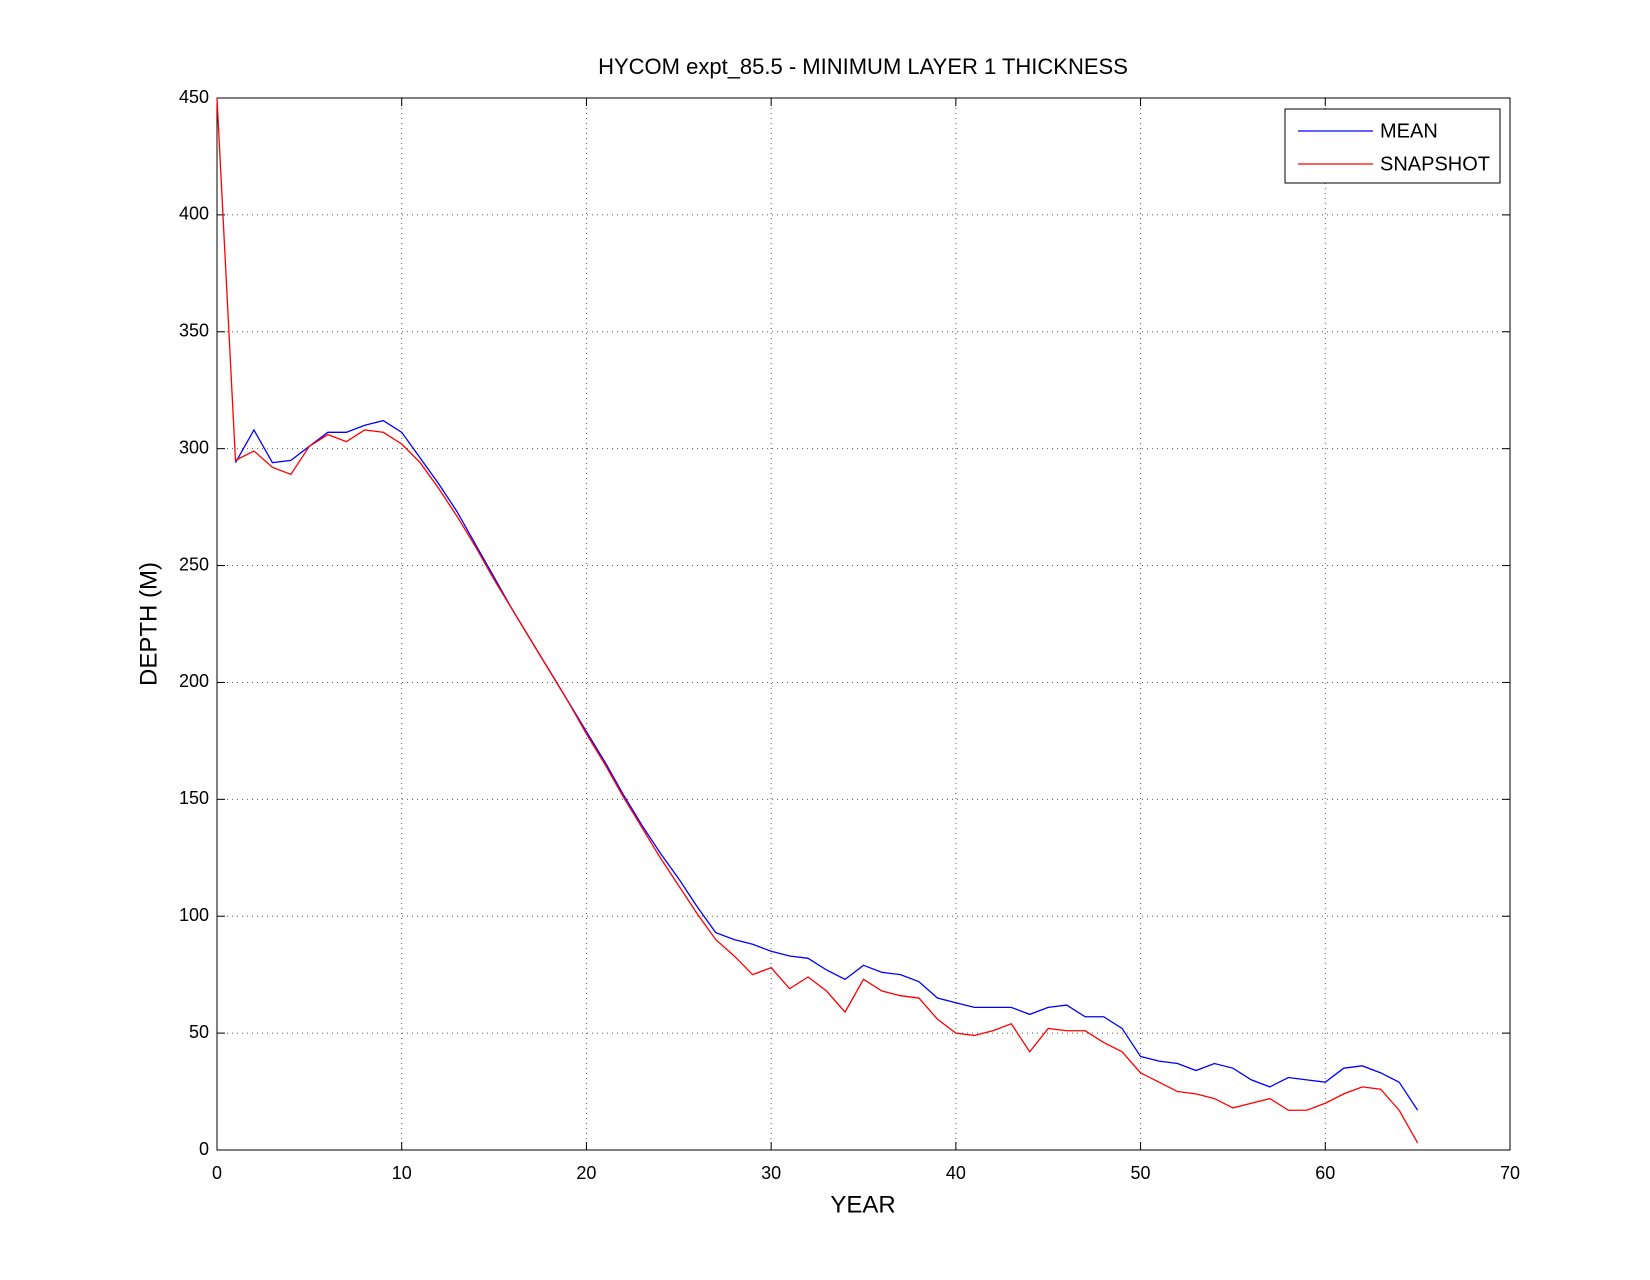  Describe the element at coordinates (199, 1032) in the screenshot. I see `y-tick-label: 50` at that location.